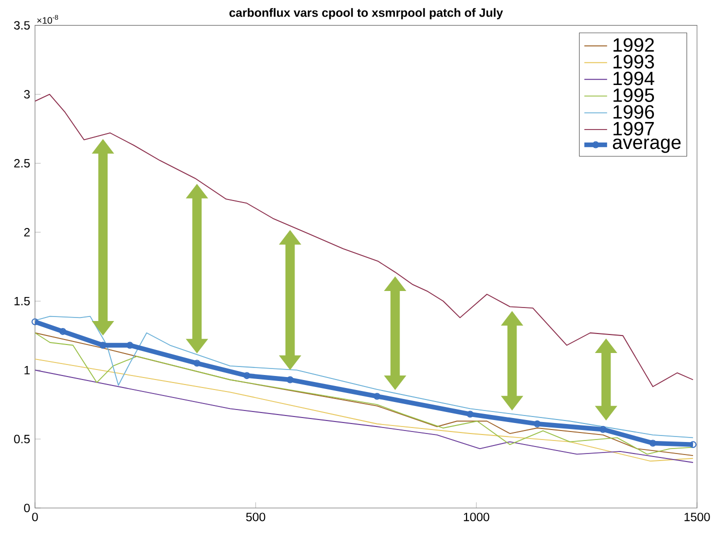 This screenshot has height=541, width=714. I want to click on y-tick-label: 1.5, so click(22, 301).